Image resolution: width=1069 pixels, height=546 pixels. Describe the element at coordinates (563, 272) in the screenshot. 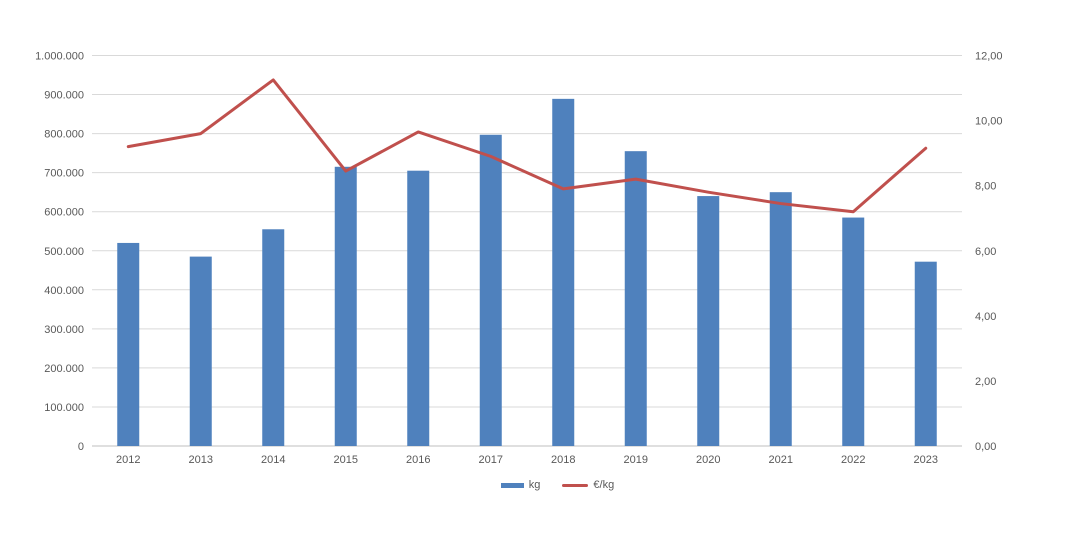

I see `bar-2018` at that location.